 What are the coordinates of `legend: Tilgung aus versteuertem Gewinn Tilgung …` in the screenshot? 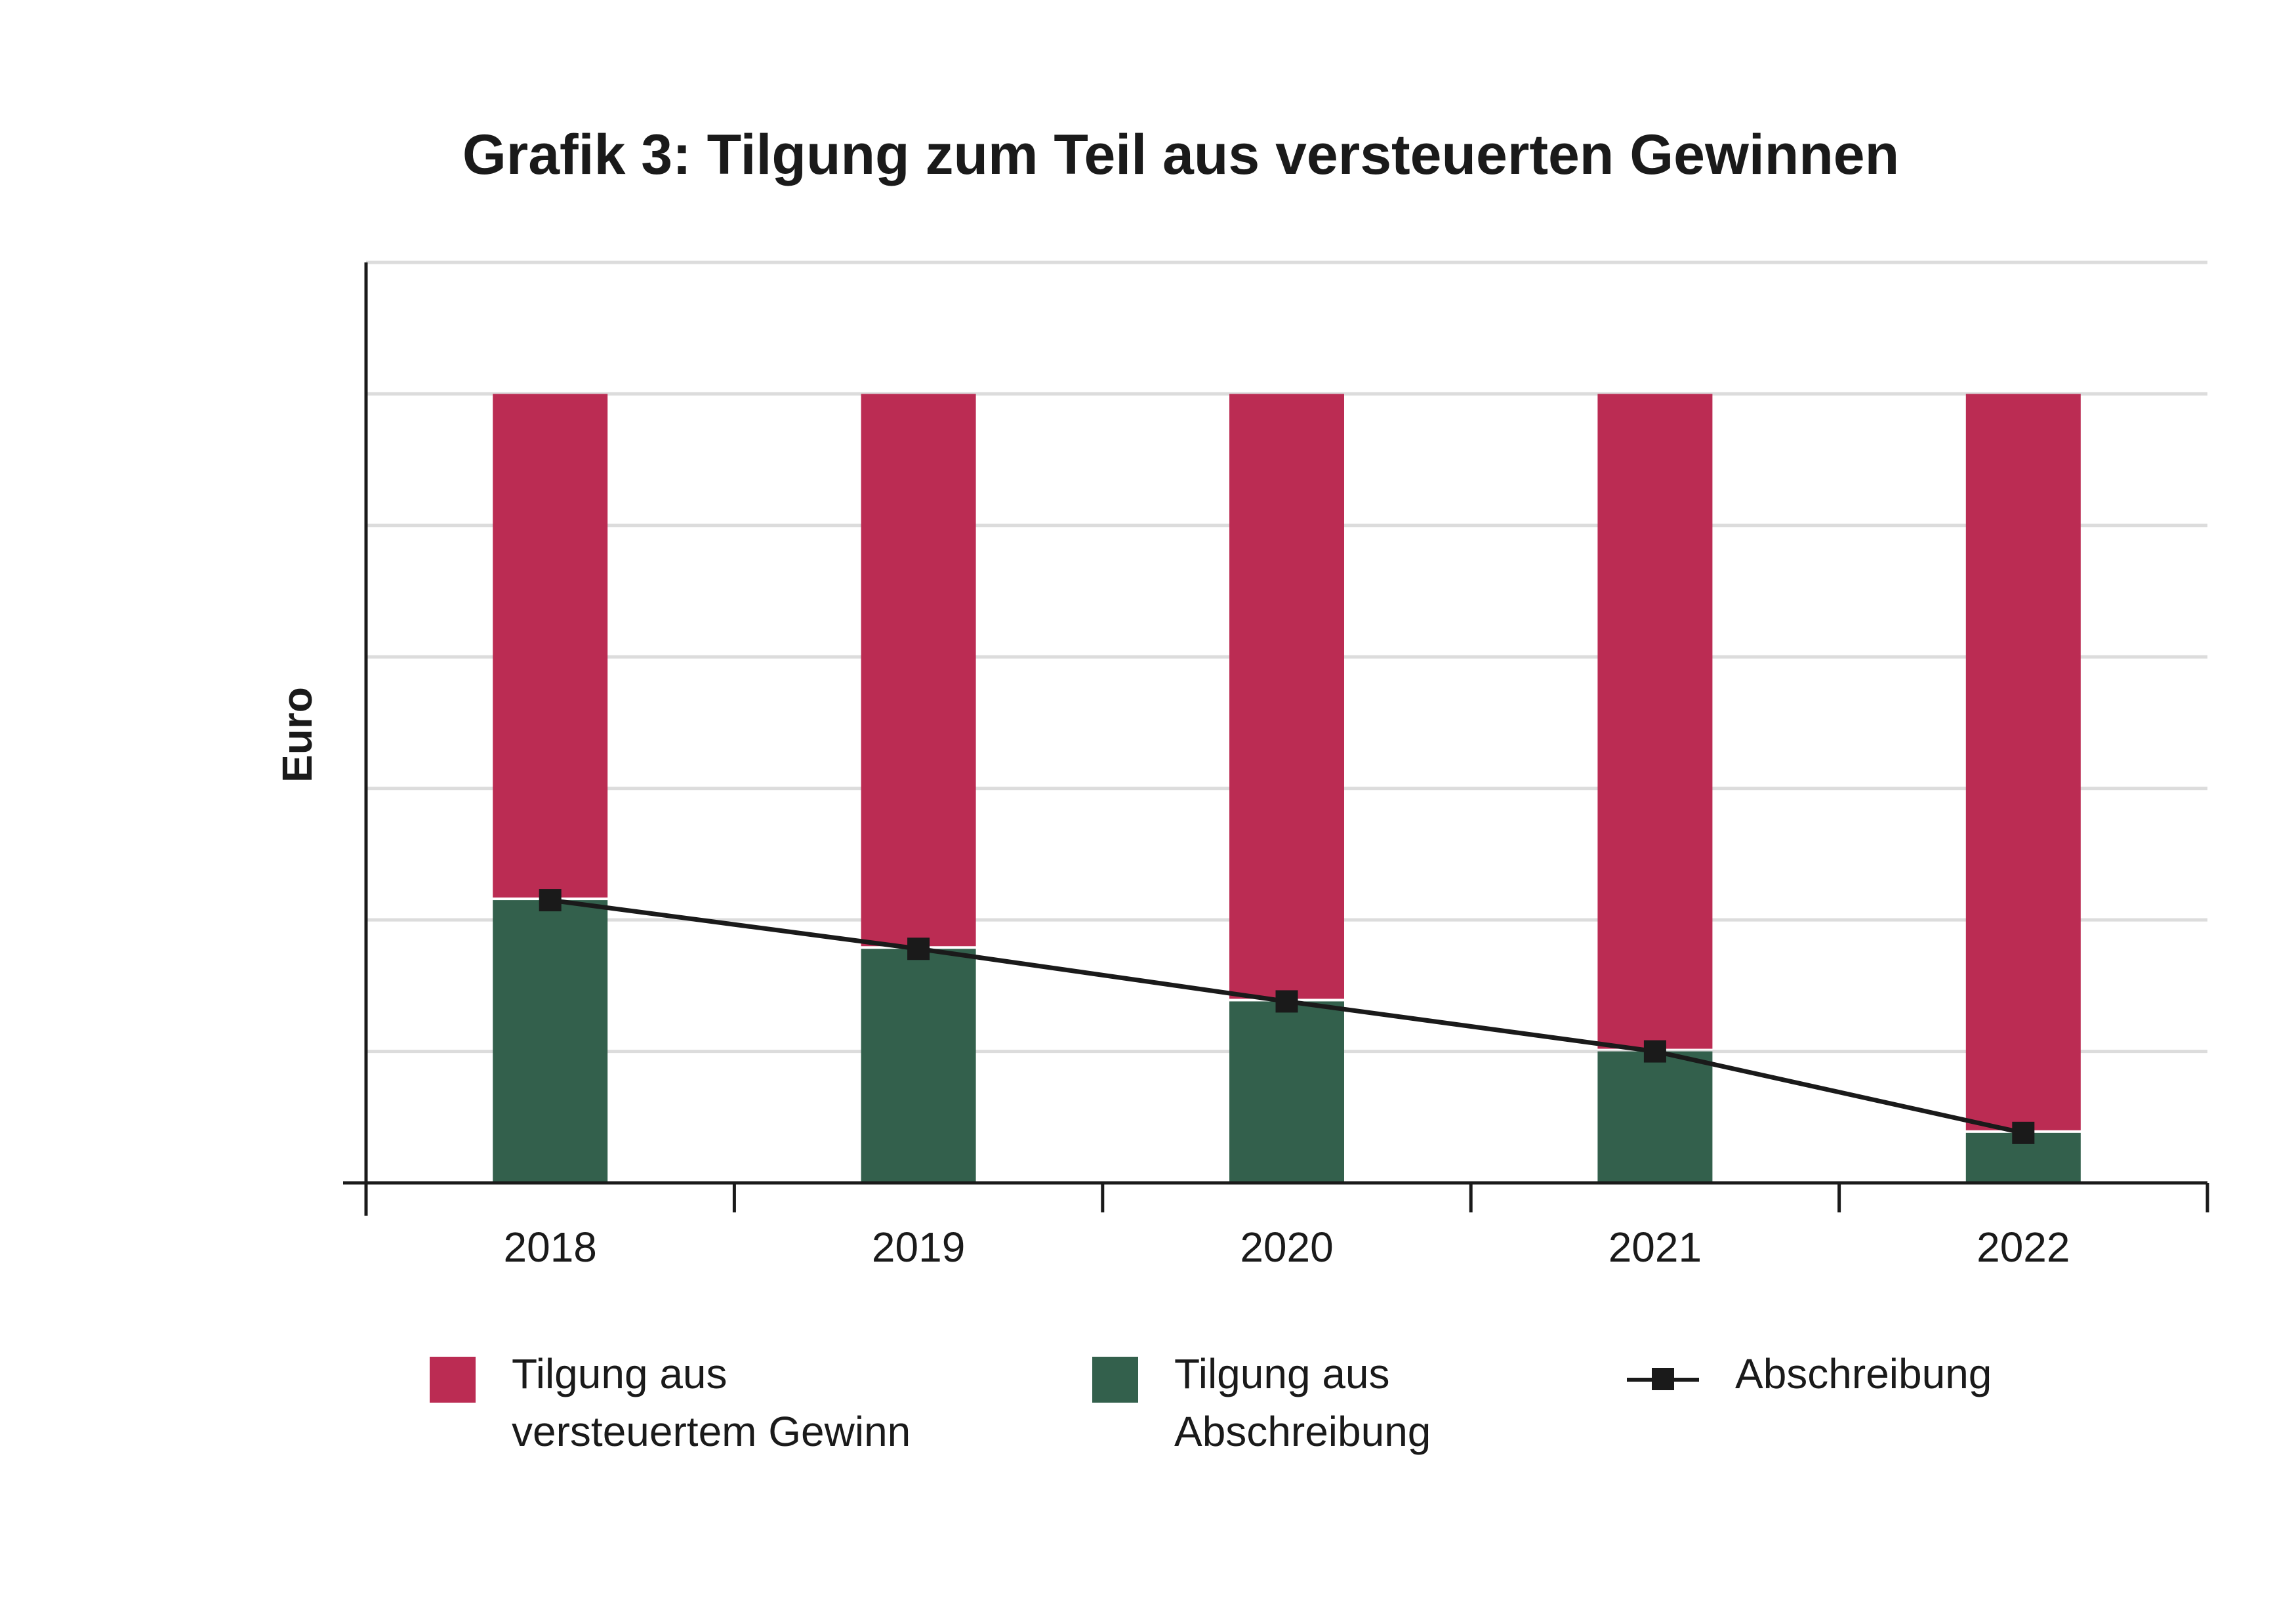 It's located at (1148, 1430).